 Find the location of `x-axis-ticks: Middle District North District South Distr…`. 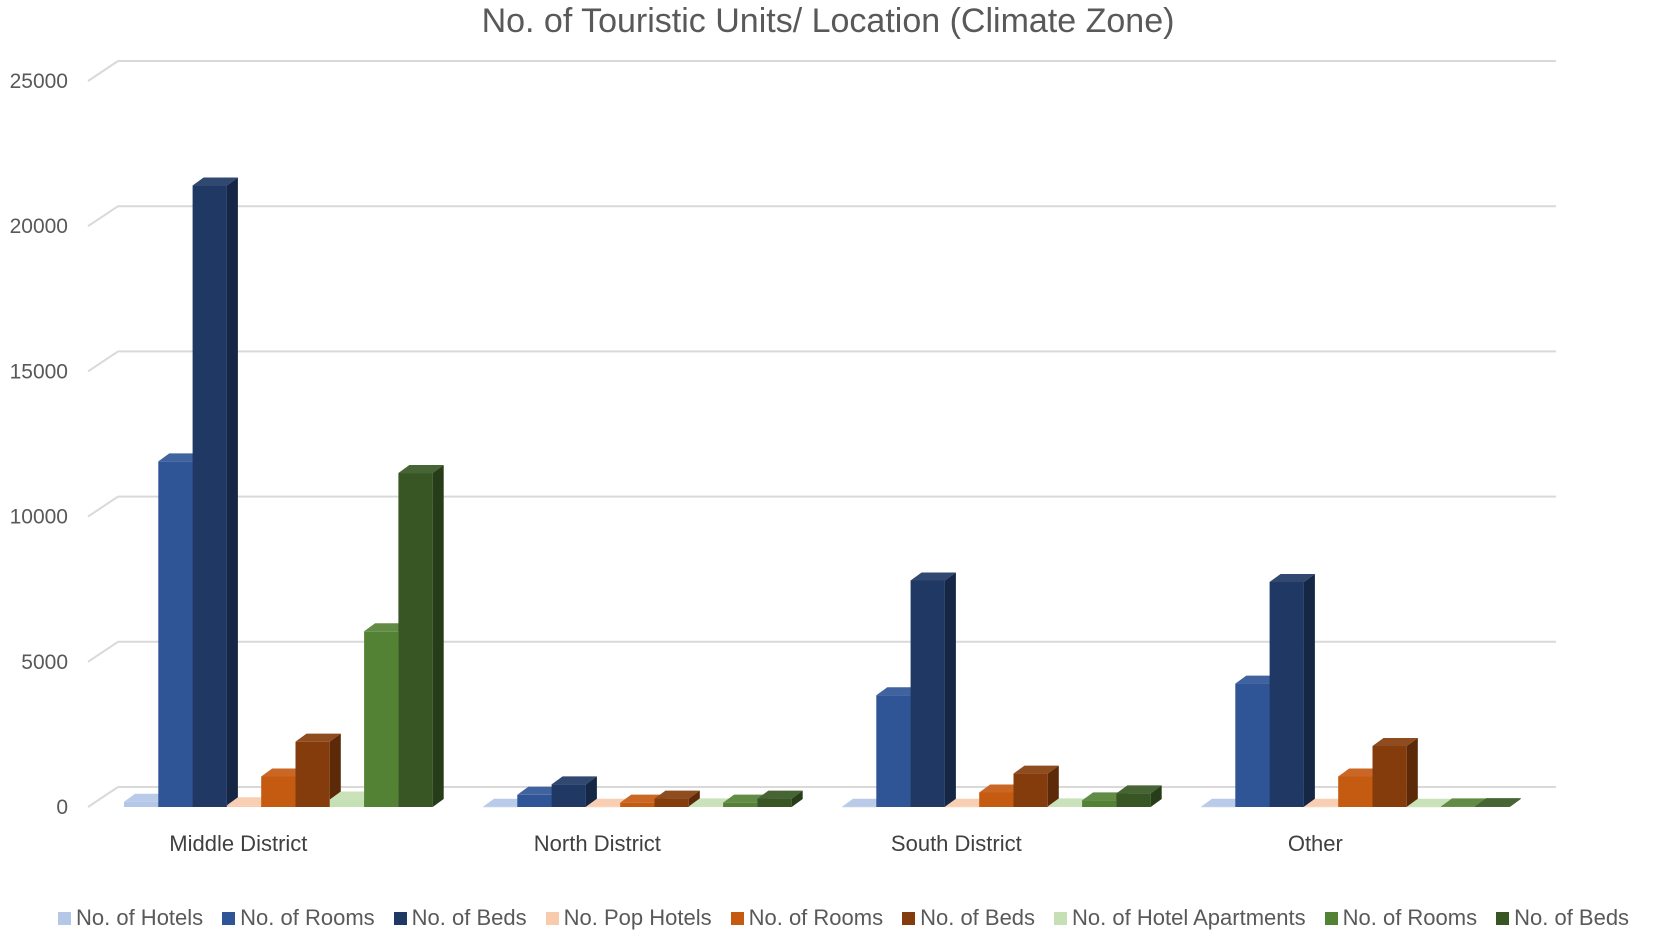

x-axis-ticks: Middle District North District South Distr… is located at coordinates (756, 843).